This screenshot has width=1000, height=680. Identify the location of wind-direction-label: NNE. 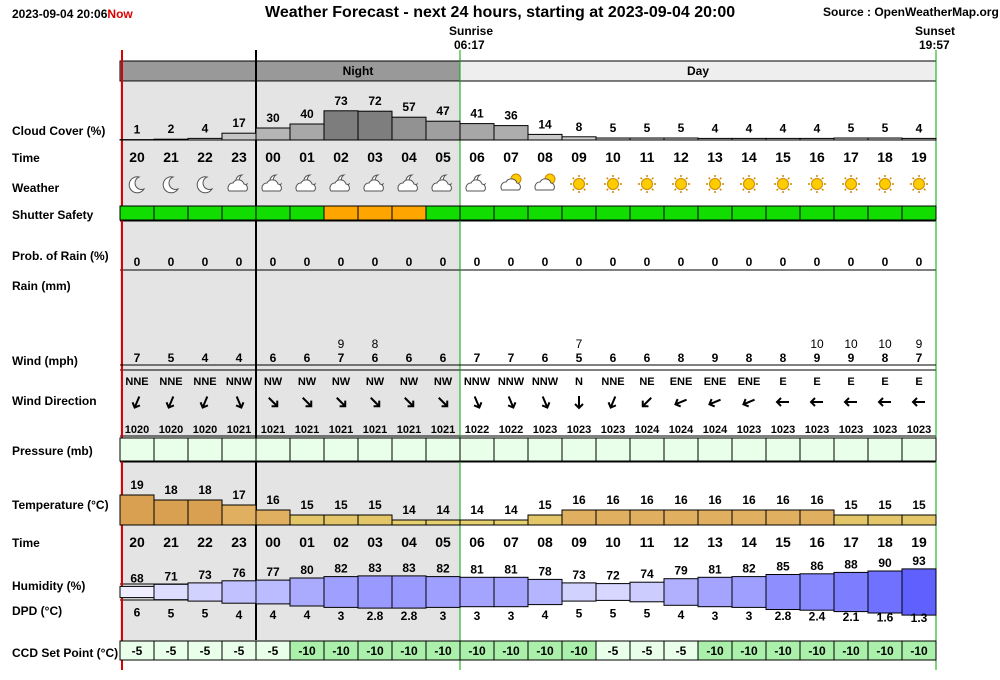
(136, 382).